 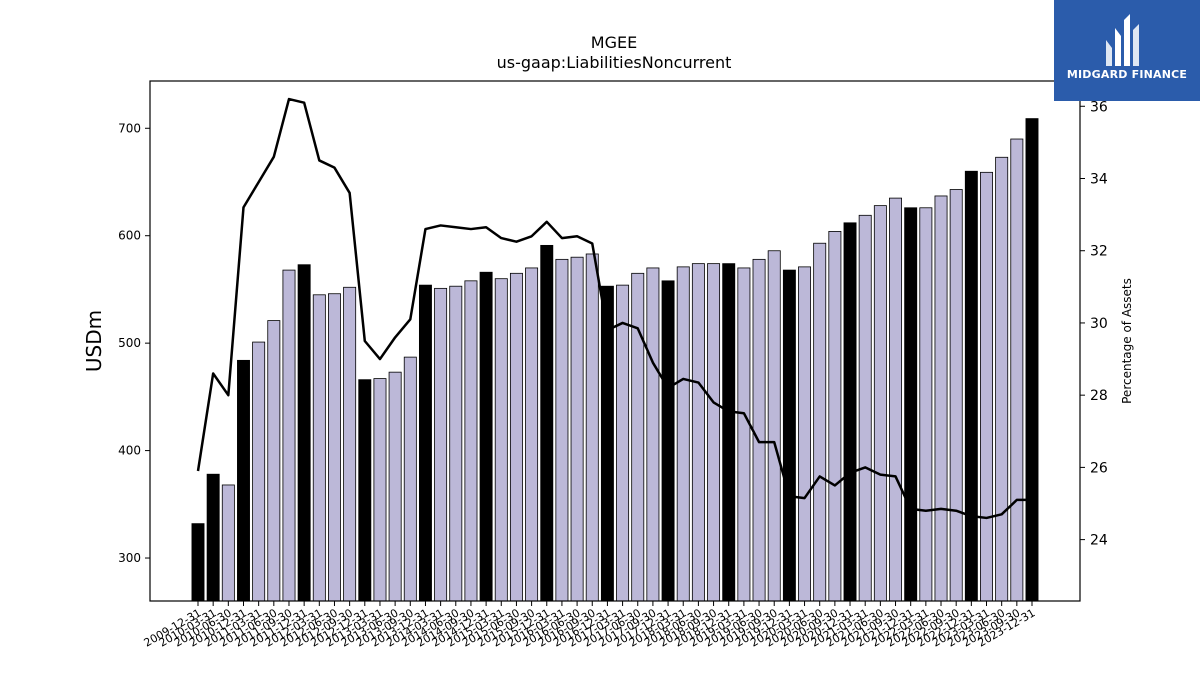 I want to click on y2-tick-label: 24, so click(x=1099, y=541).